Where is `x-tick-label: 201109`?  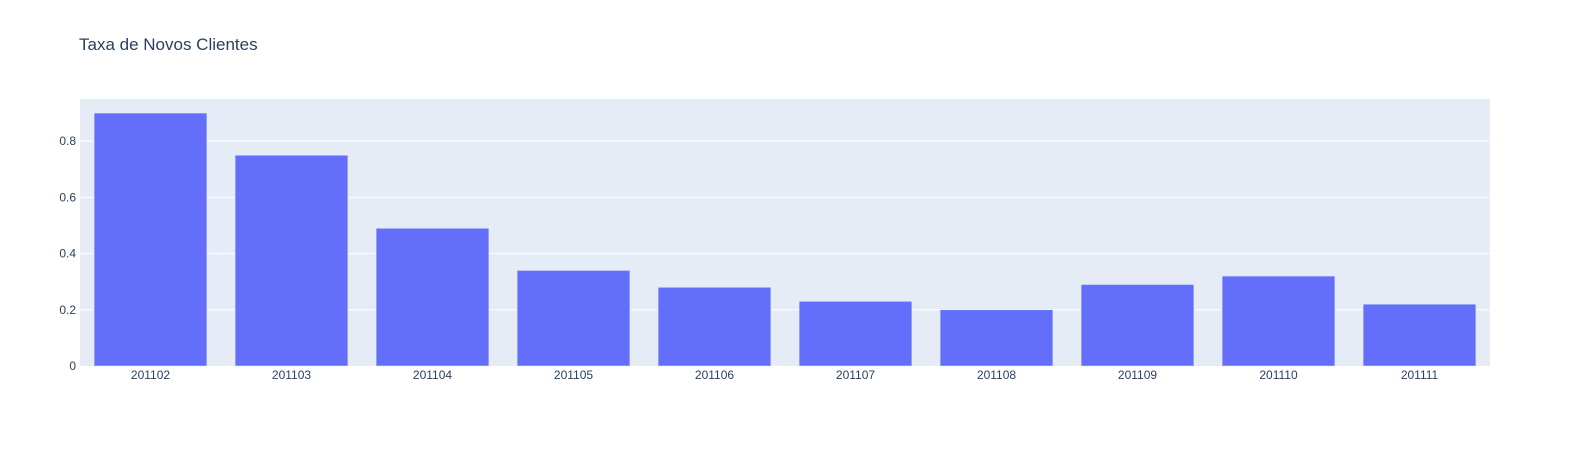
x-tick-label: 201109 is located at coordinates (1137, 375).